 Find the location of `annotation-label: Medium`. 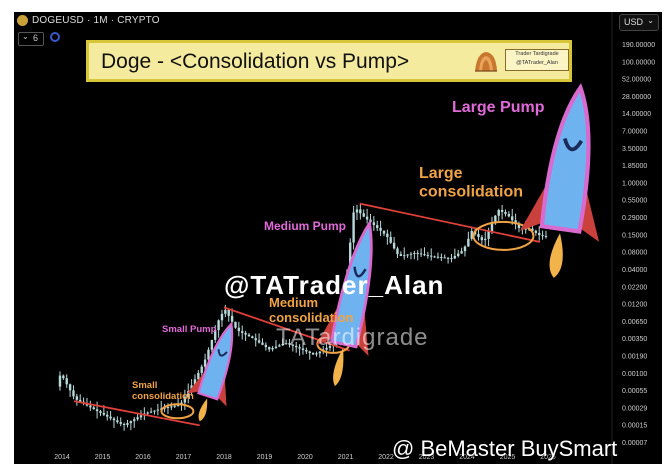

annotation-label: Medium is located at coordinates (293, 302).